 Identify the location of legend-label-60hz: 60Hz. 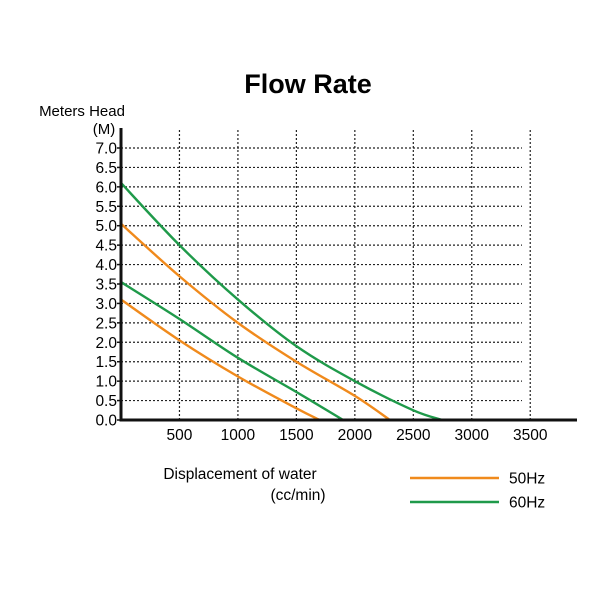
(527, 503).